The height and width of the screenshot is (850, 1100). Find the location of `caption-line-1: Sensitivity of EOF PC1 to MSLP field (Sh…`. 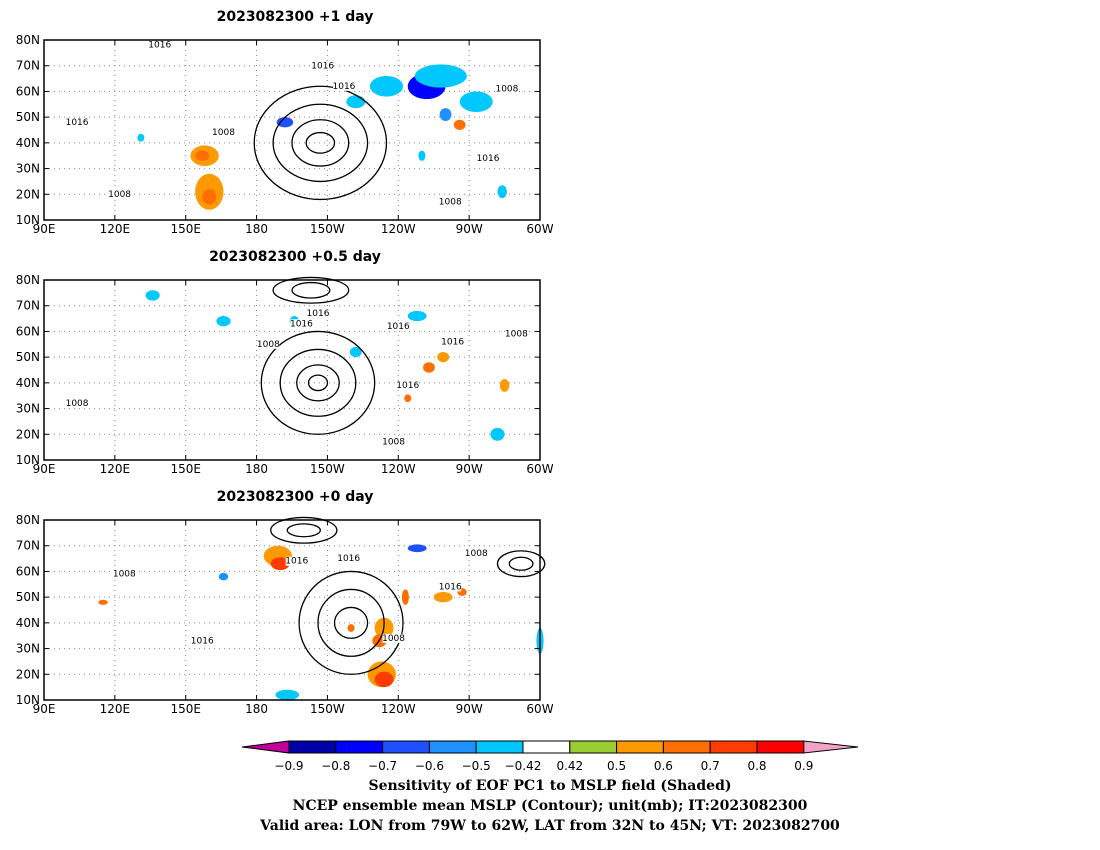

caption-line-1: Sensitivity of EOF PC1 to MSLP field (Sh… is located at coordinates (549, 786).